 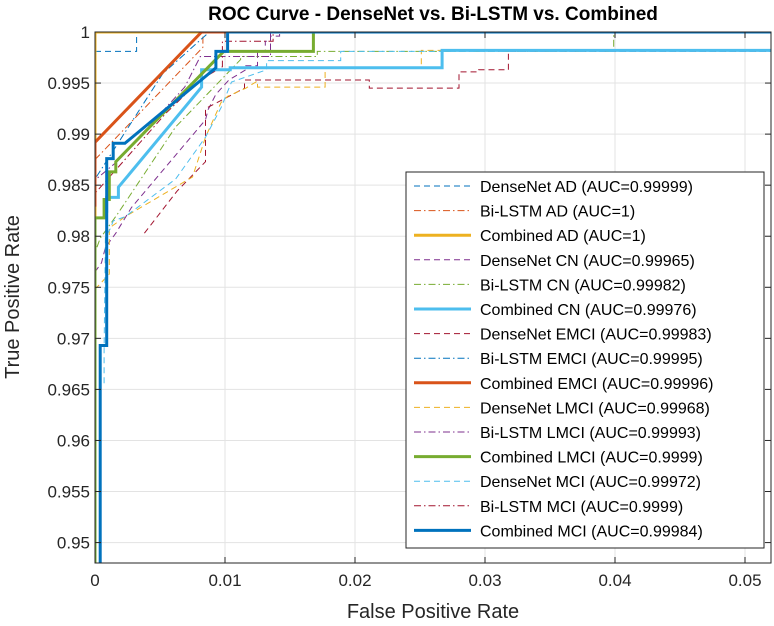 What do you see at coordinates (73, 543) in the screenshot?
I see `y-tick-label: 0.95` at bounding box center [73, 543].